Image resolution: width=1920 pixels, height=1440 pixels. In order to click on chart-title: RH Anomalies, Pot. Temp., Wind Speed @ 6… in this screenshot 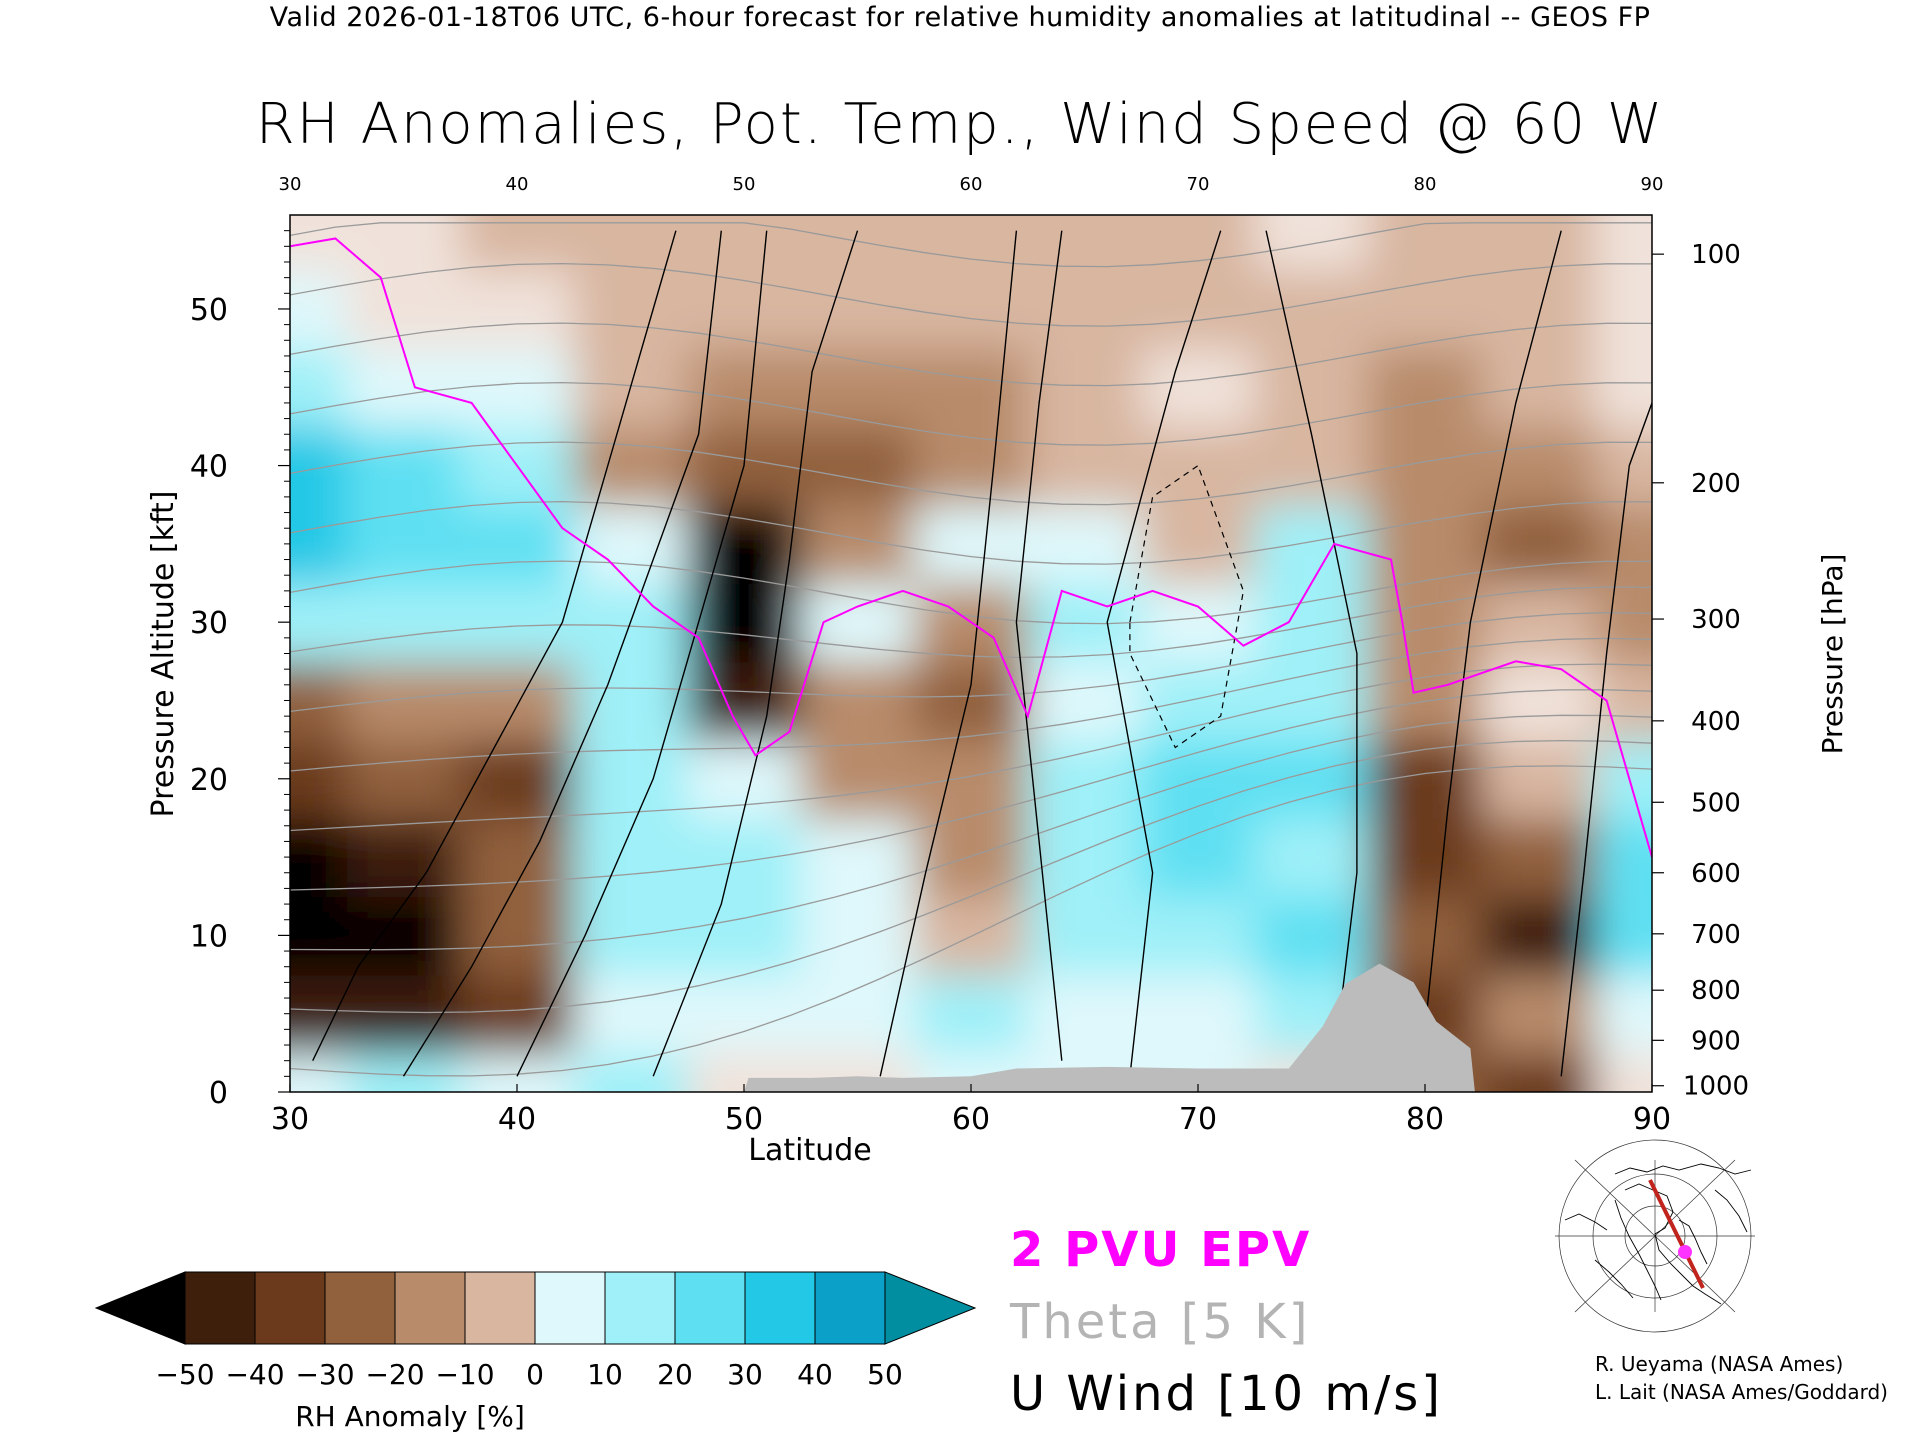, I will do `click(960, 124)`.